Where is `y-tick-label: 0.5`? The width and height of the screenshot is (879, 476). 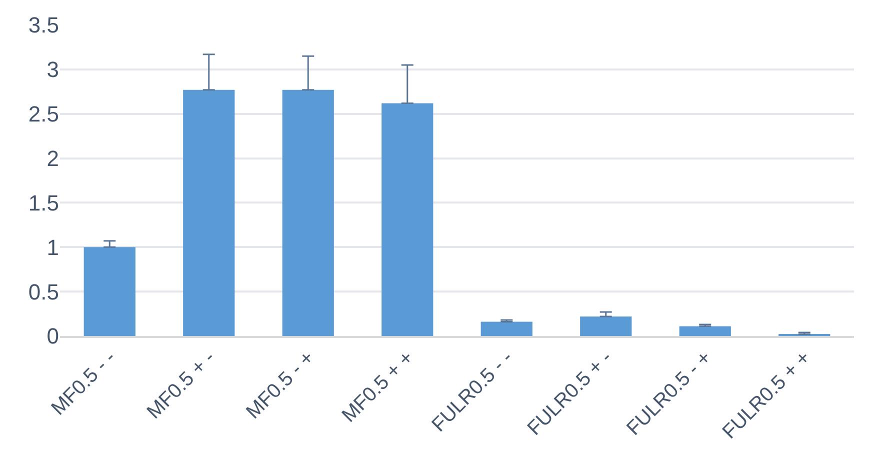
y-tick-label: 0.5 is located at coordinates (43, 291).